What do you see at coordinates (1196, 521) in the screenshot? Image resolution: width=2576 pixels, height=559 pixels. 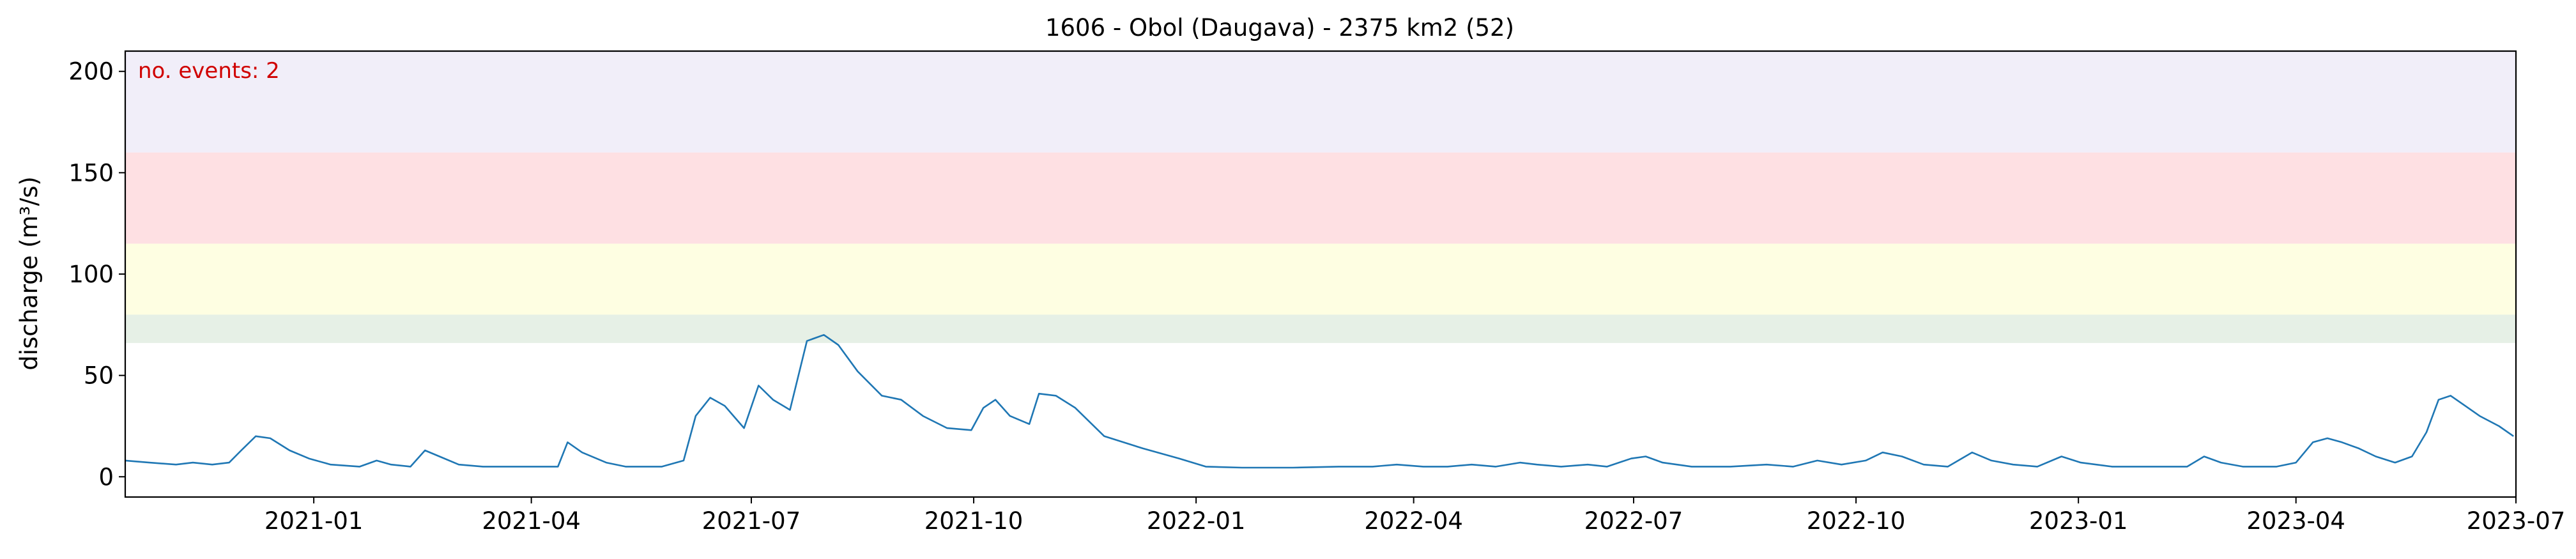 I see `x-tick-label: 2022-01` at bounding box center [1196, 521].